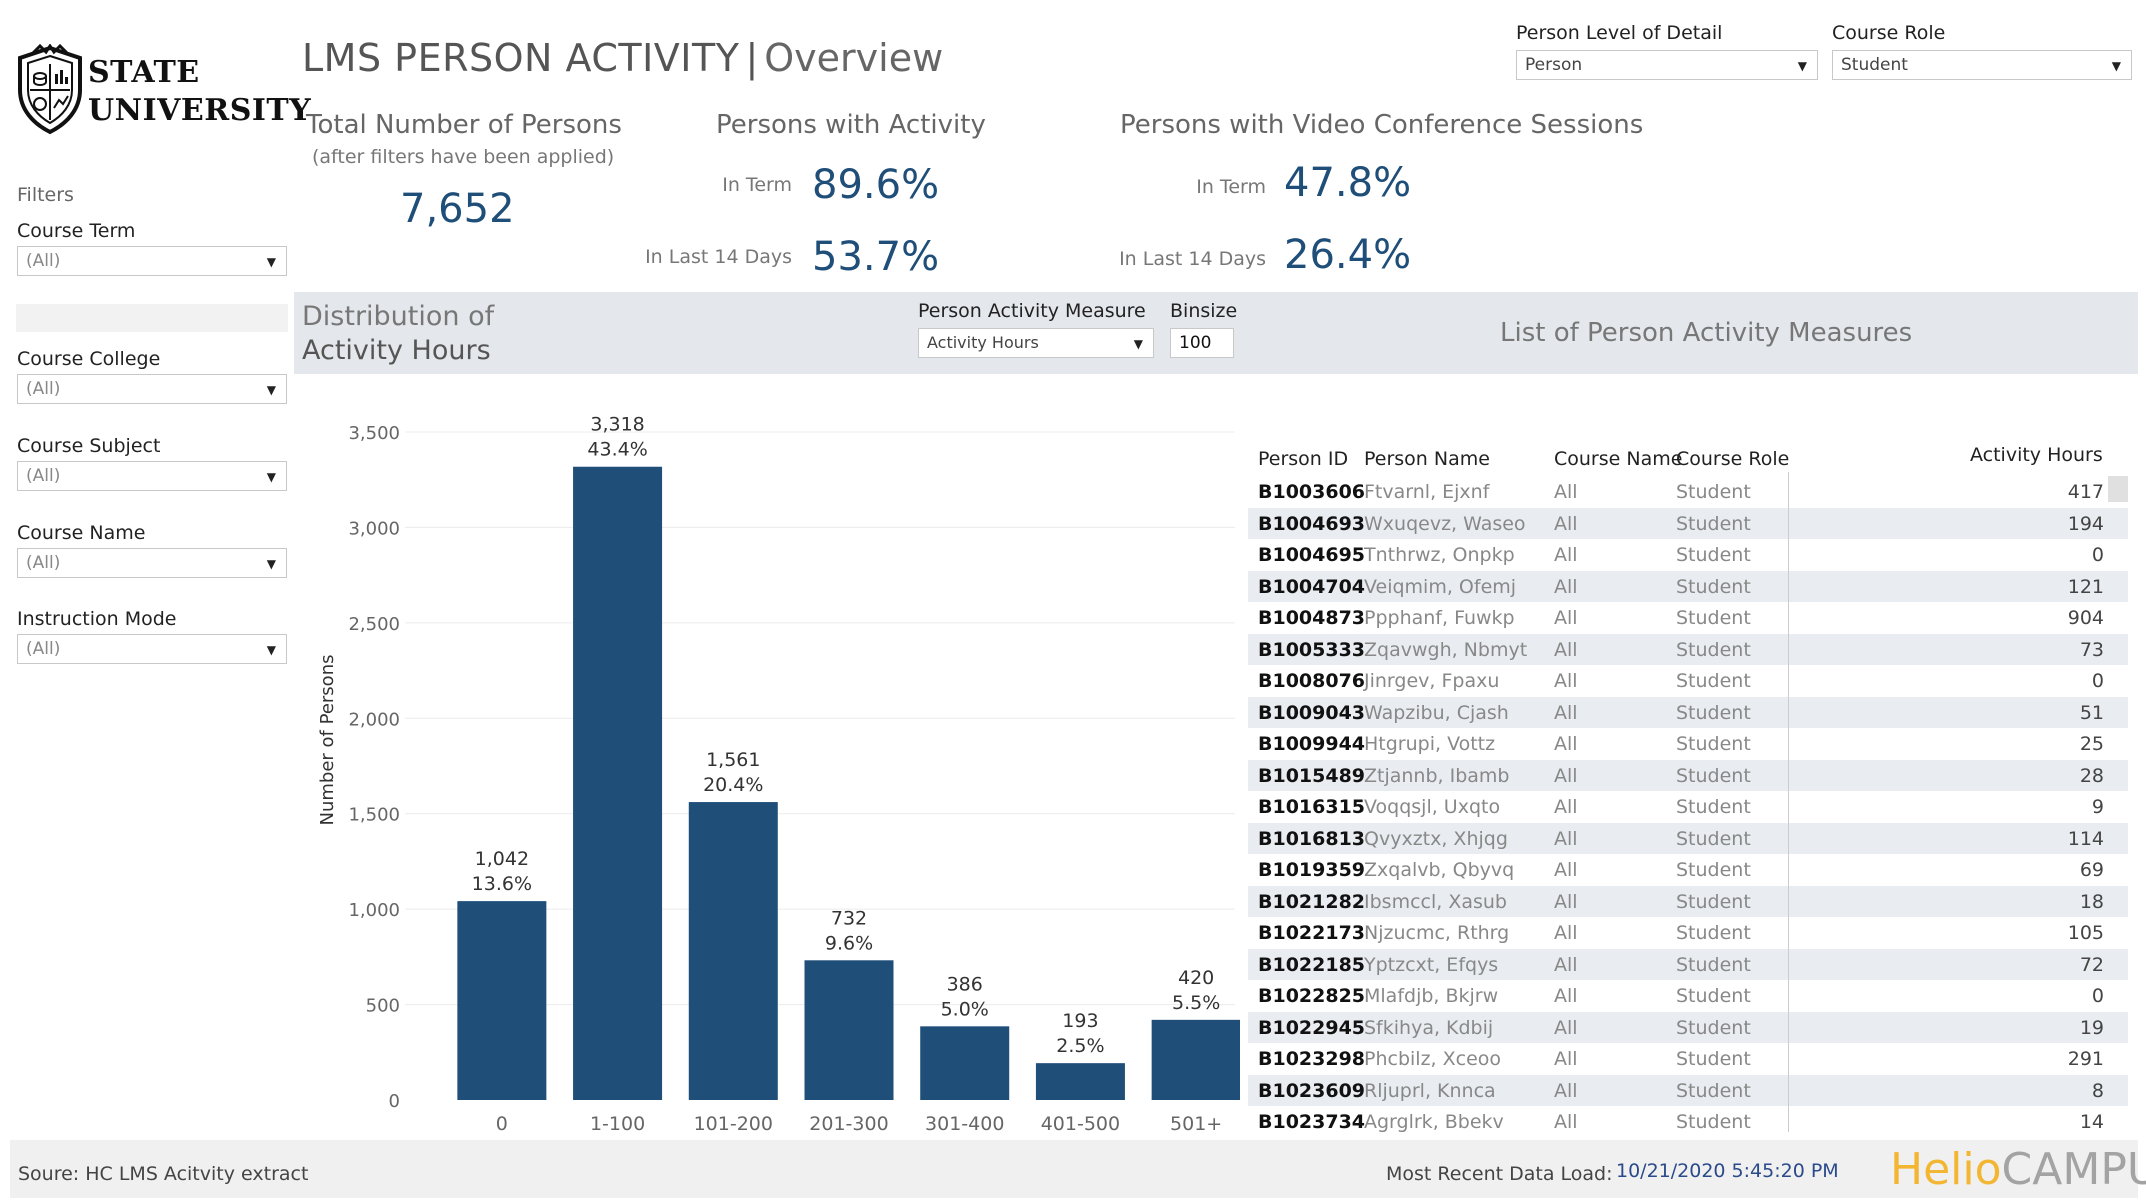  What do you see at coordinates (1618, 459) in the screenshot?
I see `col-header-course-name: Course Name` at bounding box center [1618, 459].